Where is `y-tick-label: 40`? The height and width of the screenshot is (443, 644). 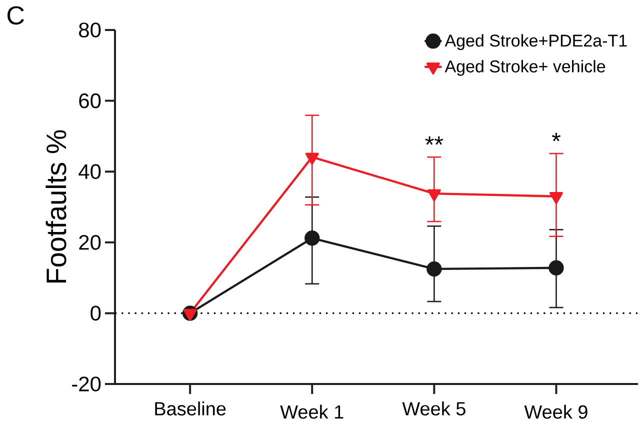
y-tick-label: 40 is located at coordinates (89, 172).